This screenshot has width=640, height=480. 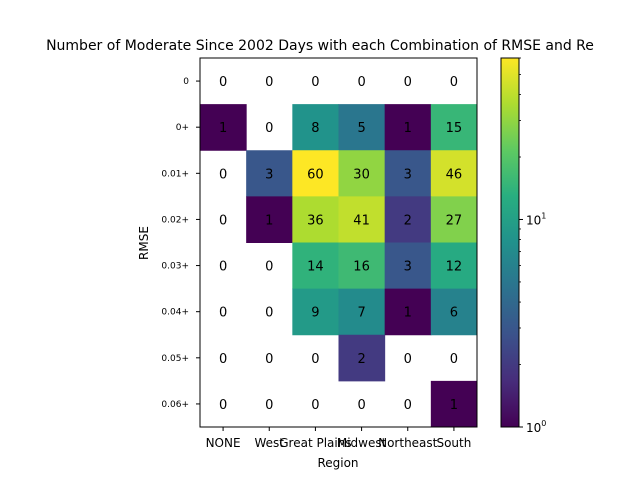 What do you see at coordinates (175, 405) in the screenshot?
I see `y-tick-label: 0.06+` at bounding box center [175, 405].